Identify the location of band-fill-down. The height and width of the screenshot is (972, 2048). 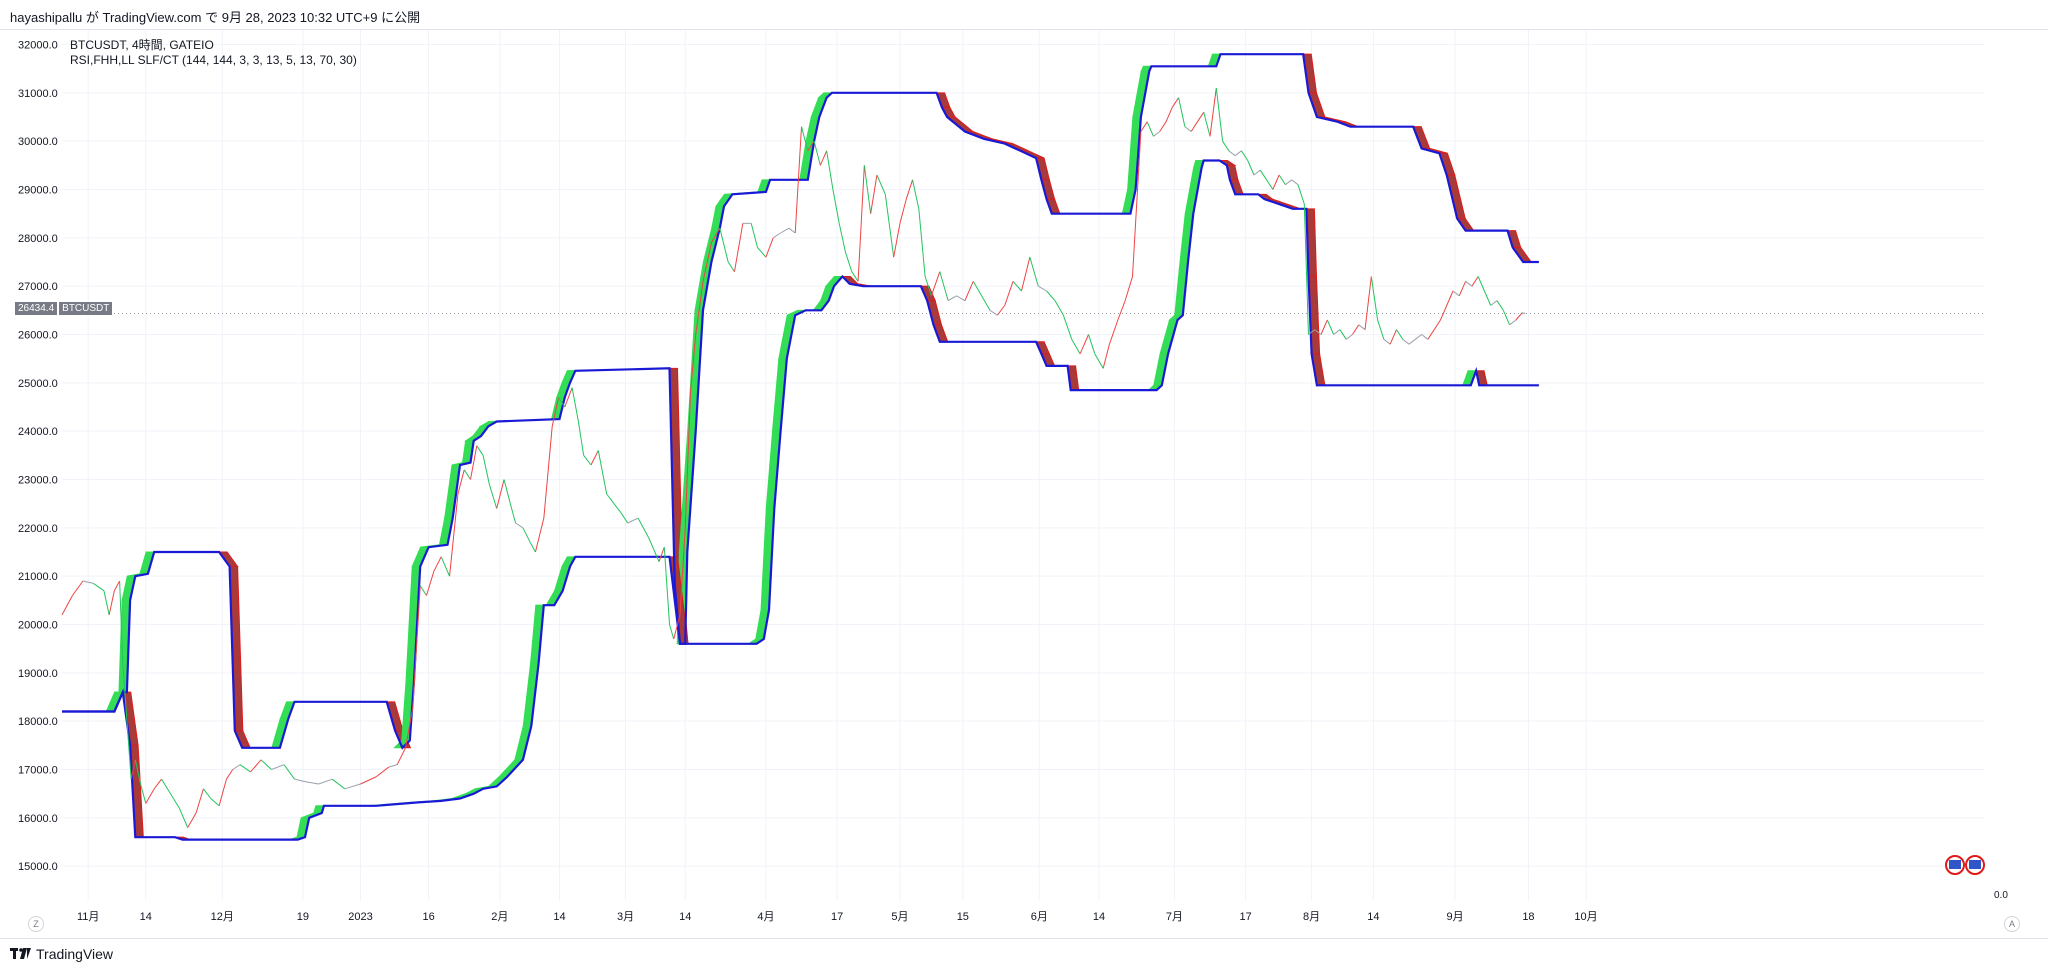
(1447, 164).